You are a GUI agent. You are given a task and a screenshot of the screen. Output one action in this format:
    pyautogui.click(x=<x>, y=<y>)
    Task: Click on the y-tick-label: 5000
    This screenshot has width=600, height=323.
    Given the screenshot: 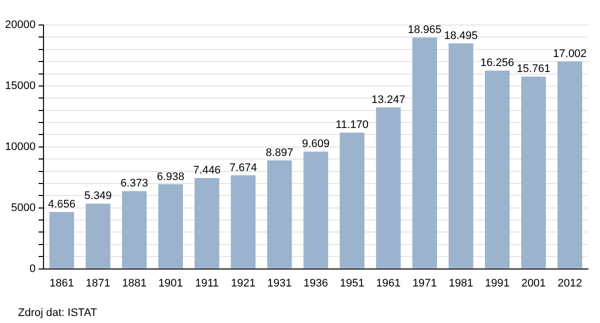 What is the action you would take?
    pyautogui.click(x=23, y=208)
    